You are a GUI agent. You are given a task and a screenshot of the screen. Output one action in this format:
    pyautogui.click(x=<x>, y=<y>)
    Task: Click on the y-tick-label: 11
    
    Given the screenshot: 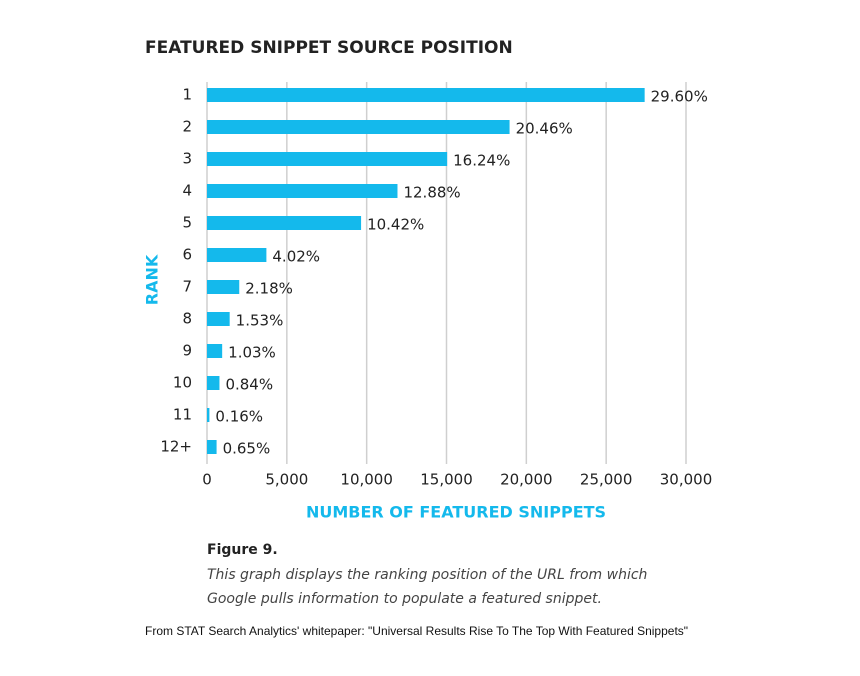 What is the action you would take?
    pyautogui.click(x=182, y=415)
    